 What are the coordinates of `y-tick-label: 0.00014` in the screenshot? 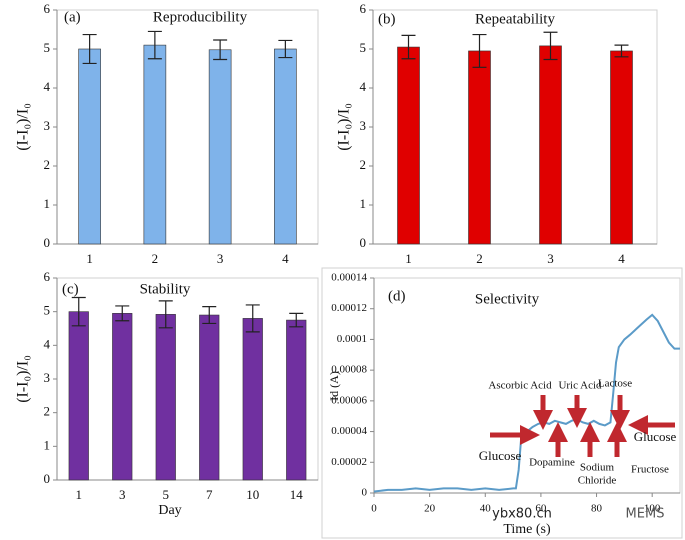 It's located at (349, 278).